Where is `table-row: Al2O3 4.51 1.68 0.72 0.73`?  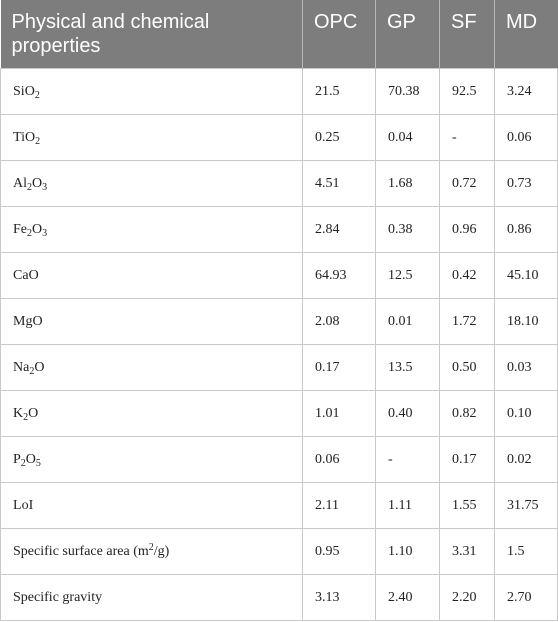 table-row: Al2O3 4.51 1.68 0.72 0.73 is located at coordinates (279, 183).